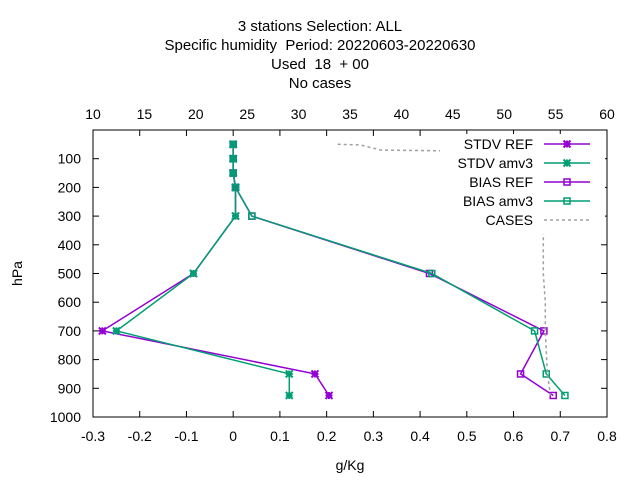 The width and height of the screenshot is (640, 480). Describe the element at coordinates (280, 436) in the screenshot. I see `x-tick-label-4: 0.1` at that location.